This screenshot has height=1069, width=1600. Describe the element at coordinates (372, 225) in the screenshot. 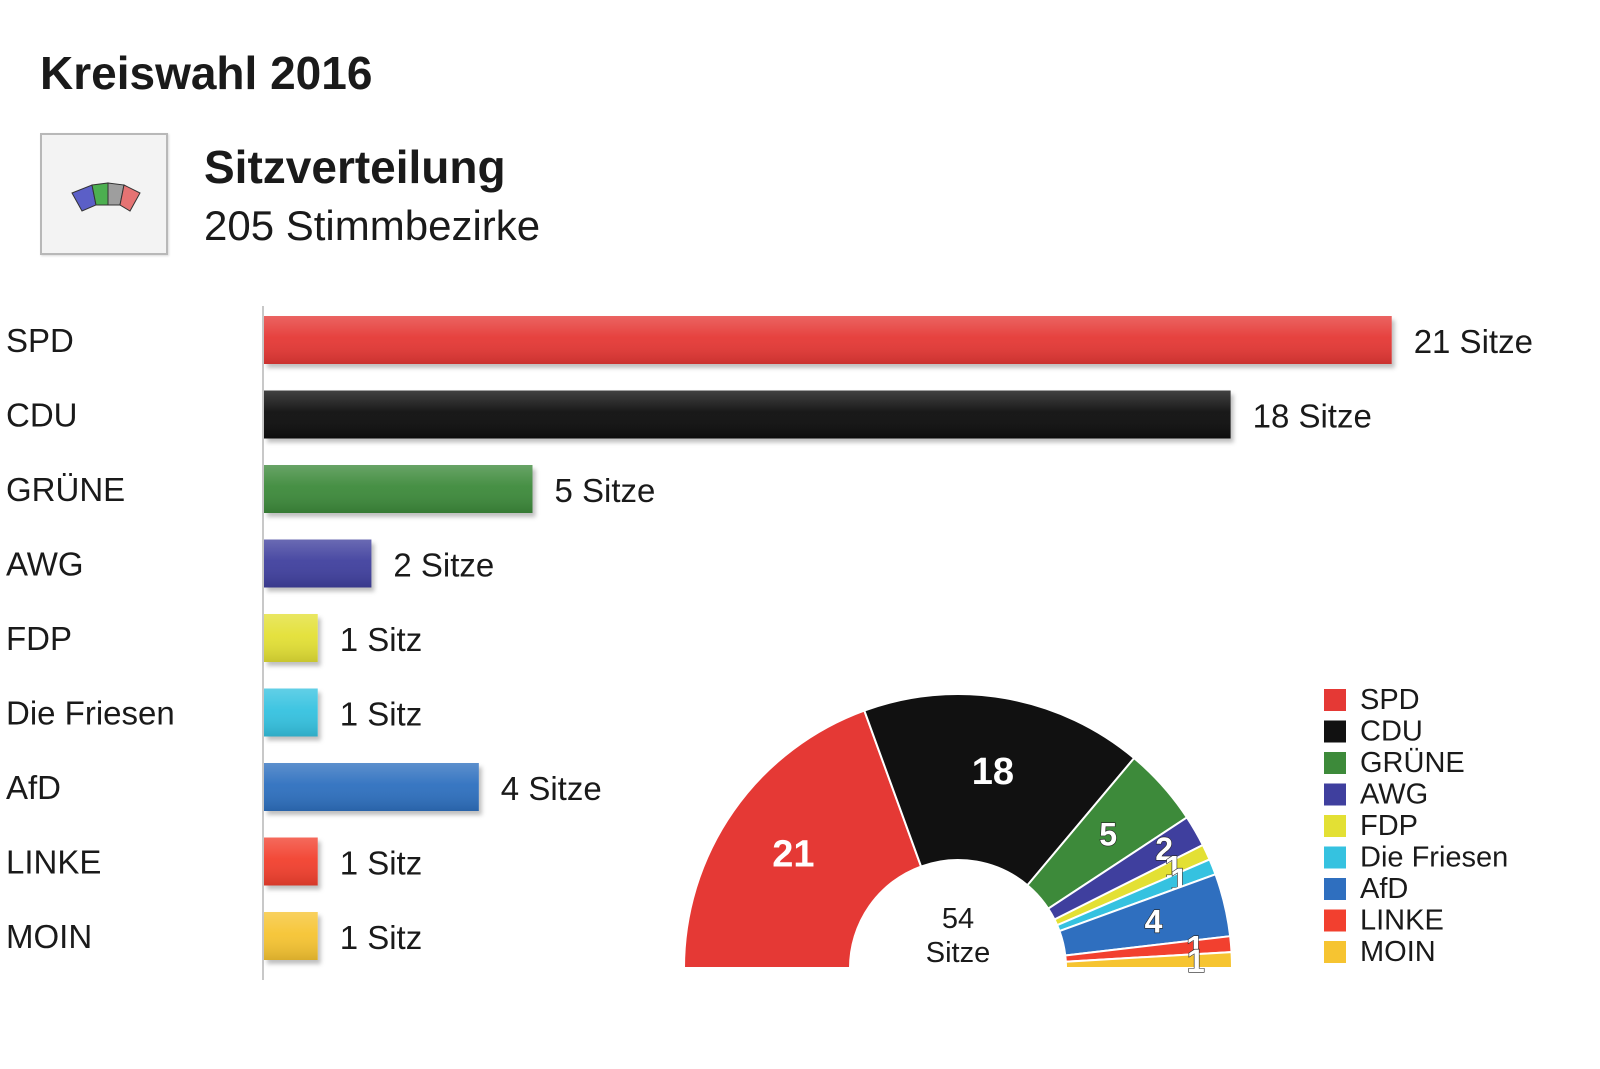

I see `district-count: 205 Stimmbezirke` at that location.